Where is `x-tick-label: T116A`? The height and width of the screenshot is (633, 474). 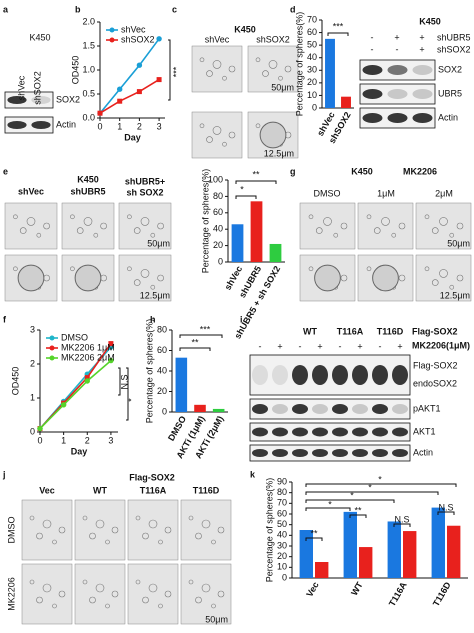
x-tick-label: T116A is located at coordinates (398, 594).